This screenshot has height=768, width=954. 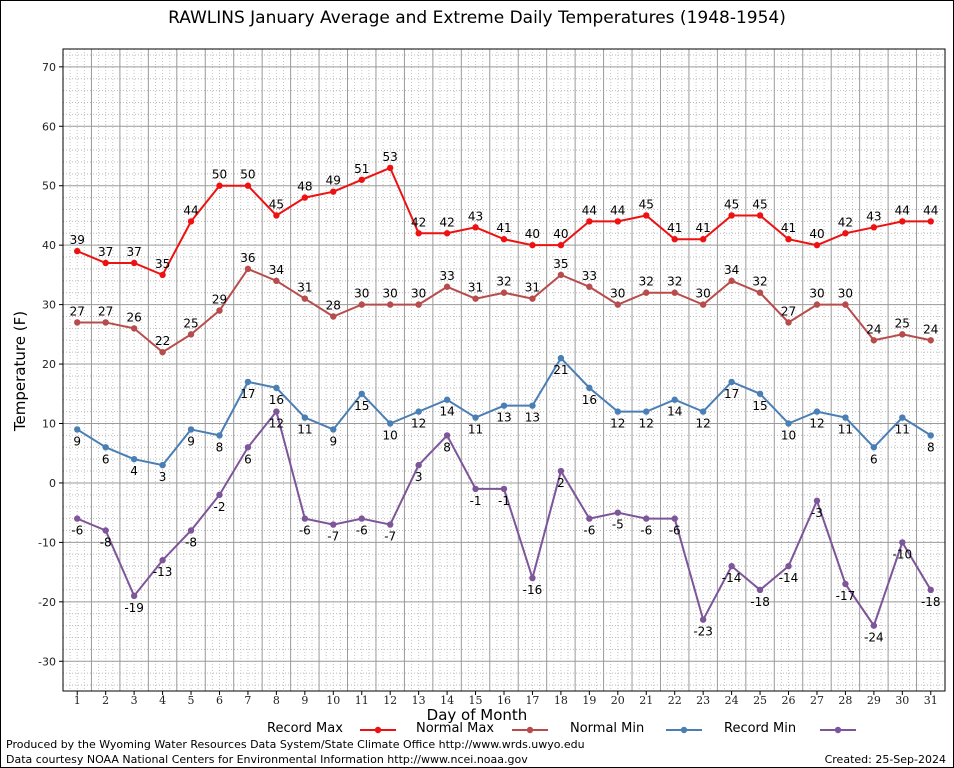 What do you see at coordinates (333, 700) in the screenshot?
I see `x-tick-label: 10` at bounding box center [333, 700].